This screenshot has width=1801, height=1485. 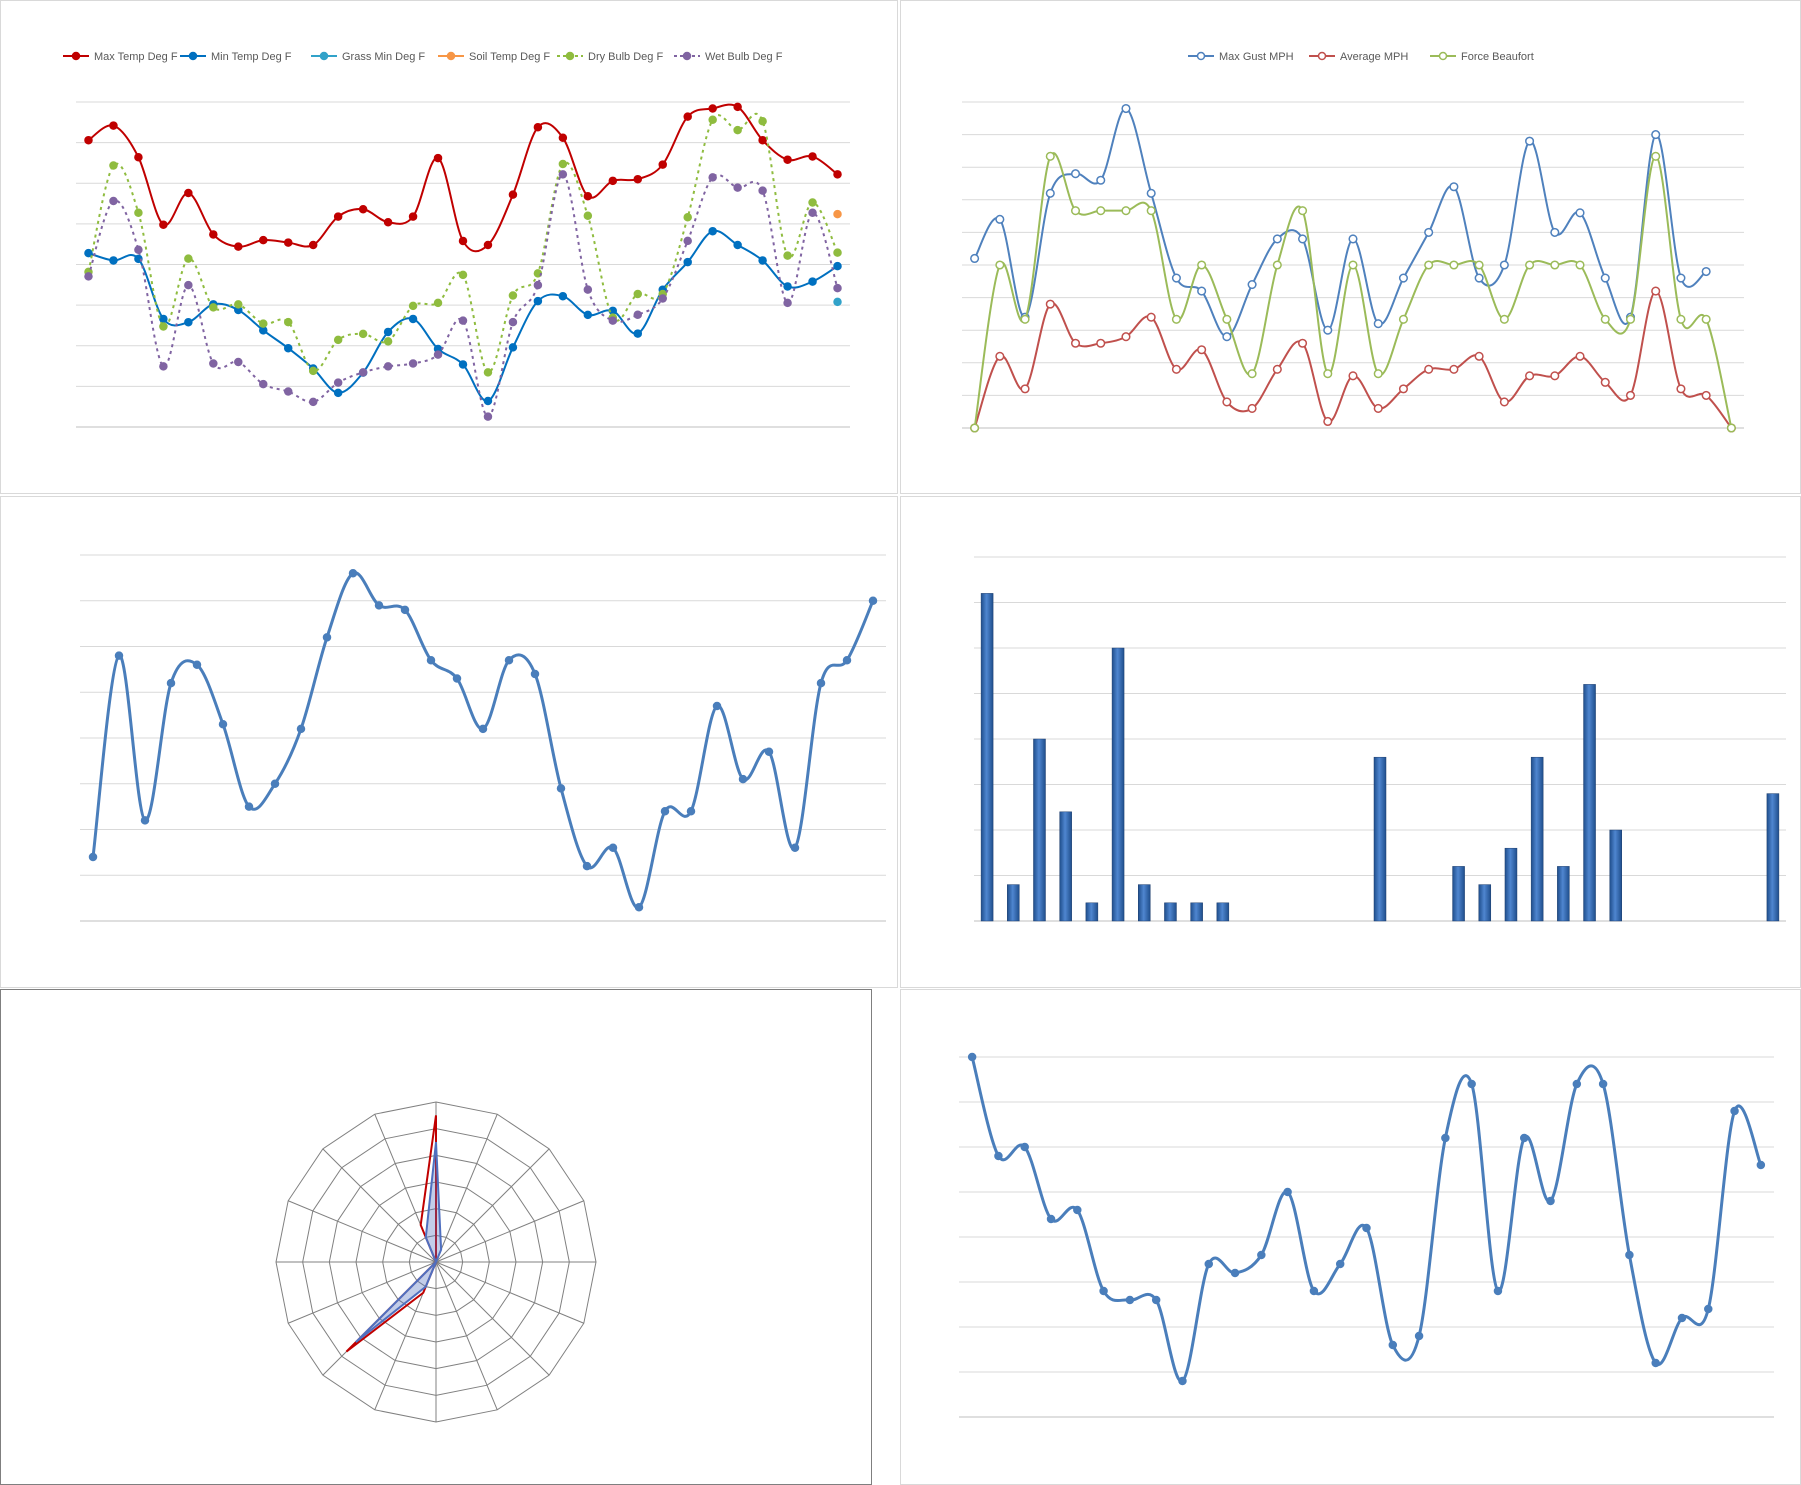 I want to click on legend-label: Force Beaufort, so click(x=1497, y=57).